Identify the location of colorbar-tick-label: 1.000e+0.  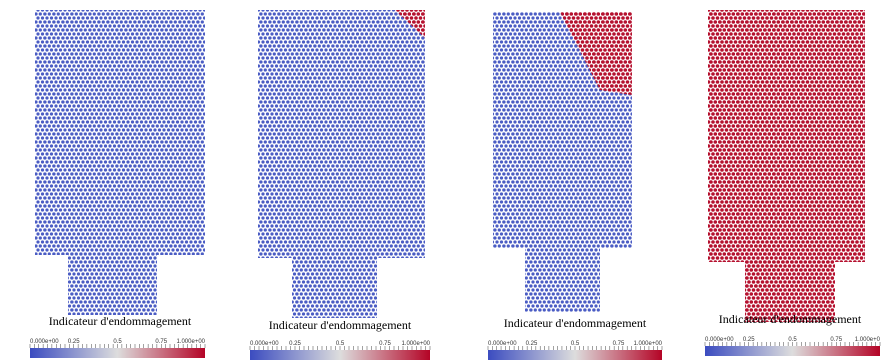
(868, 340).